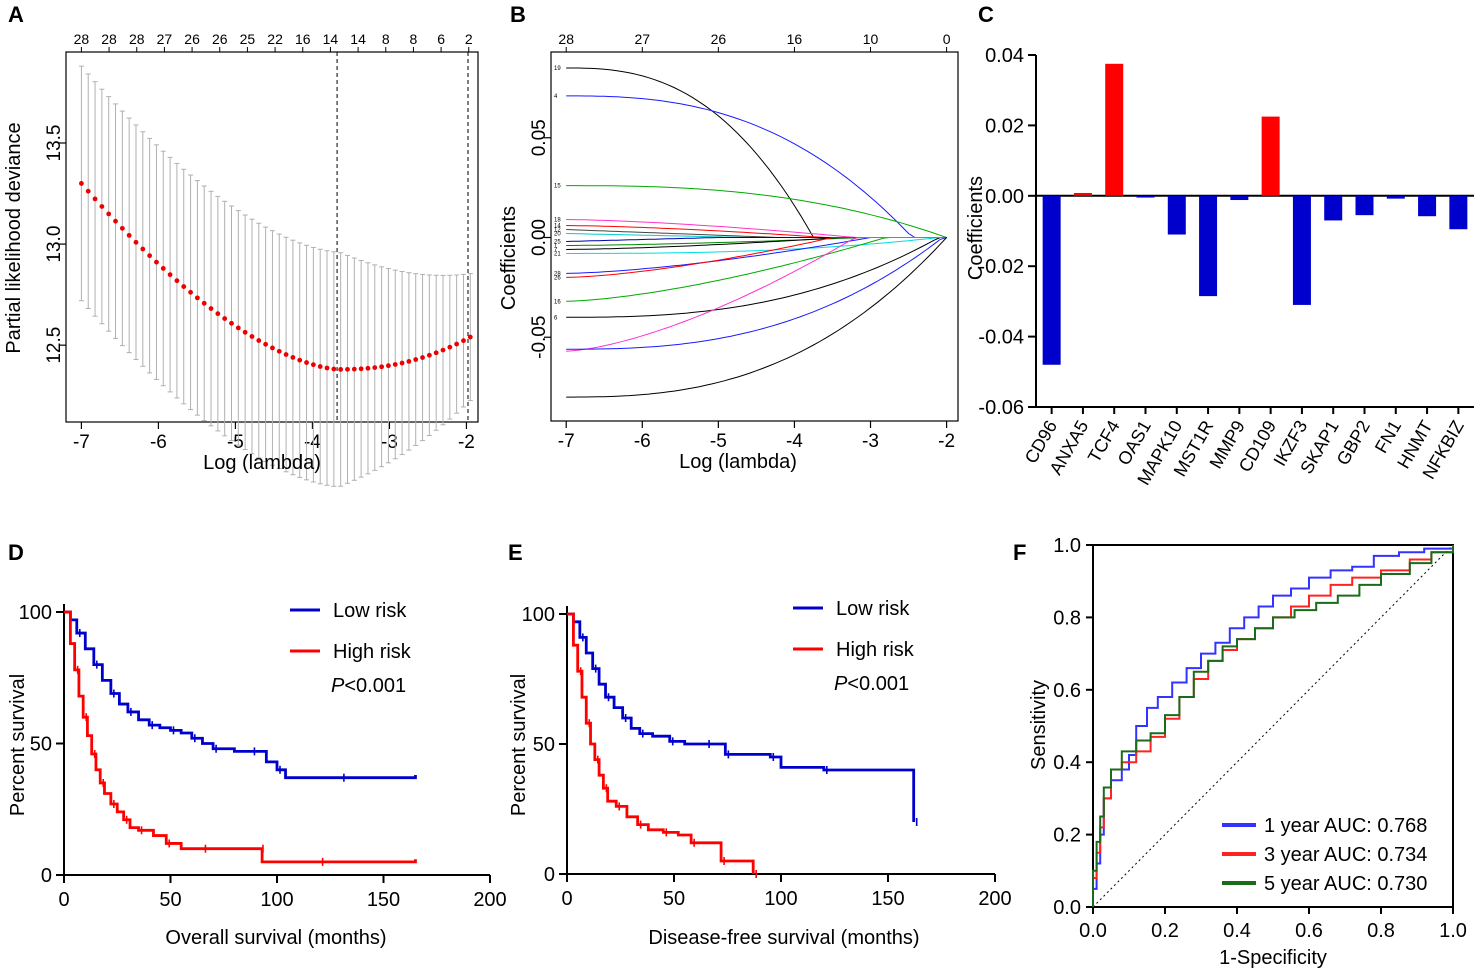  I want to click on x-tick-label: 100, so click(276, 900).